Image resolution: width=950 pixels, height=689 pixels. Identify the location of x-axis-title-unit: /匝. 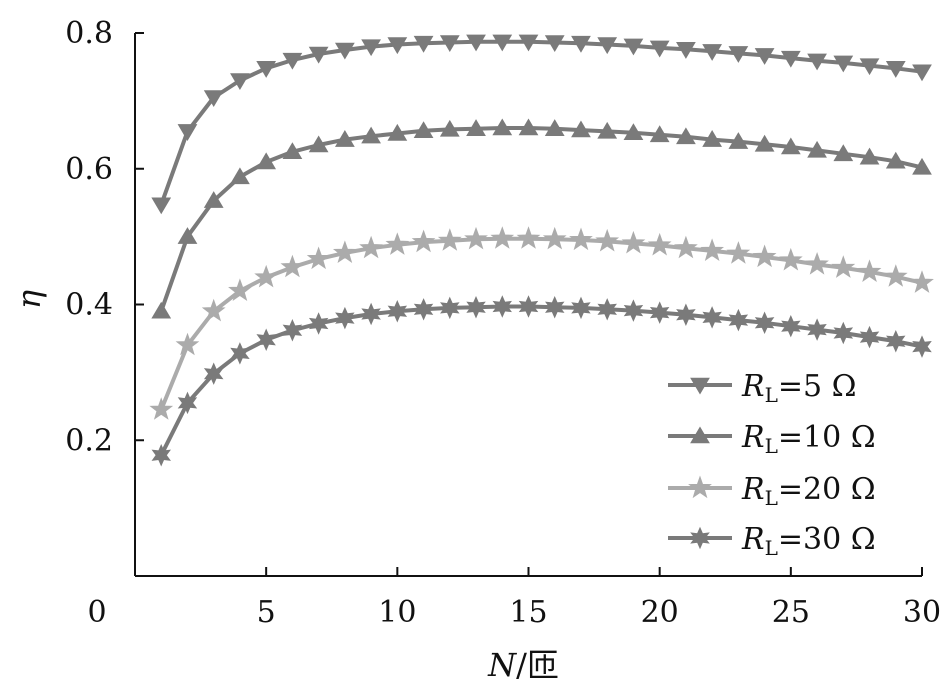
(537, 665).